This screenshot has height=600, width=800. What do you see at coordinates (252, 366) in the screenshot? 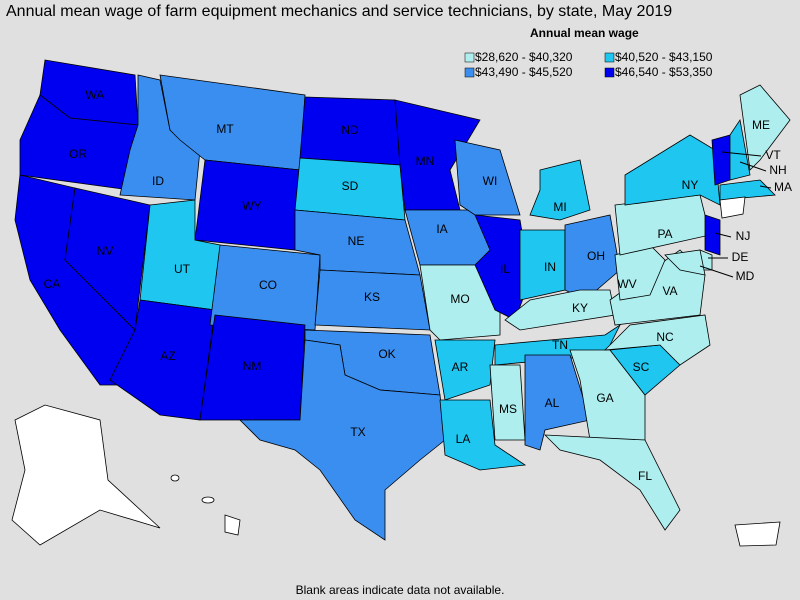
I see `state-label: NM` at bounding box center [252, 366].